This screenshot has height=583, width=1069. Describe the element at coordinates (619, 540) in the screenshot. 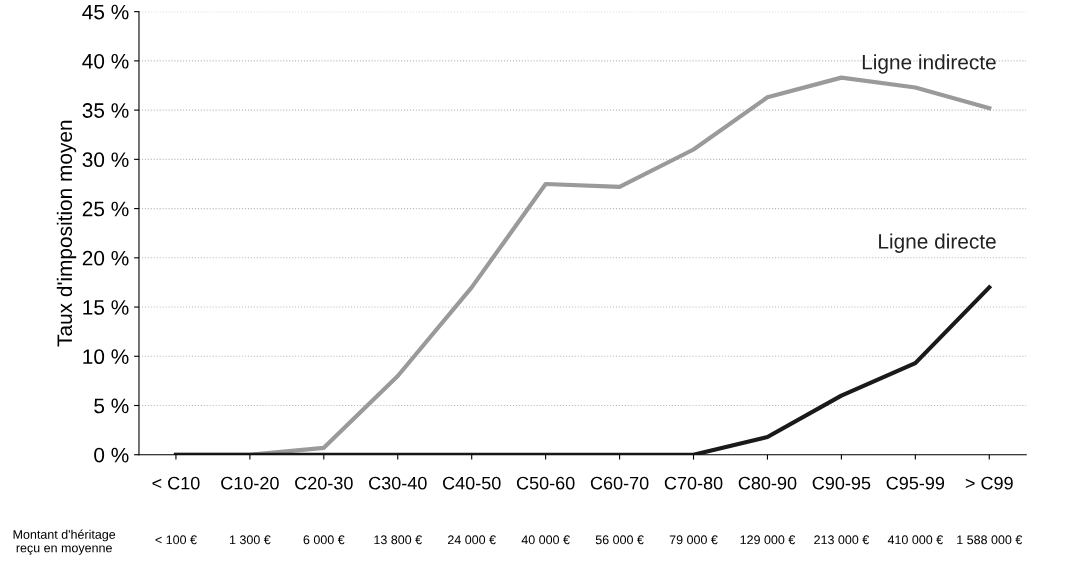

I see `text: 56 000 €` at that location.